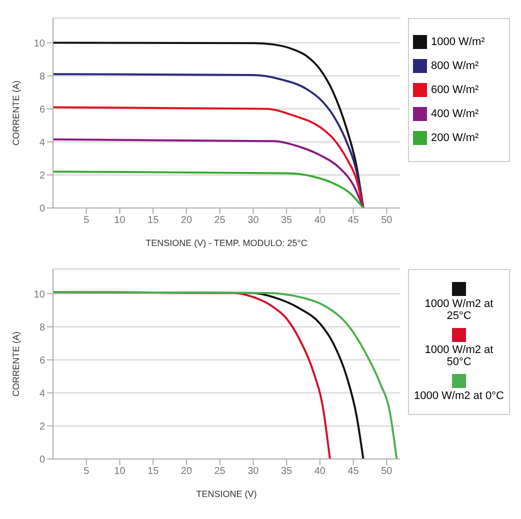  What do you see at coordinates (455, 138) in the screenshot?
I see `legend-label: 200 W/m²` at bounding box center [455, 138].